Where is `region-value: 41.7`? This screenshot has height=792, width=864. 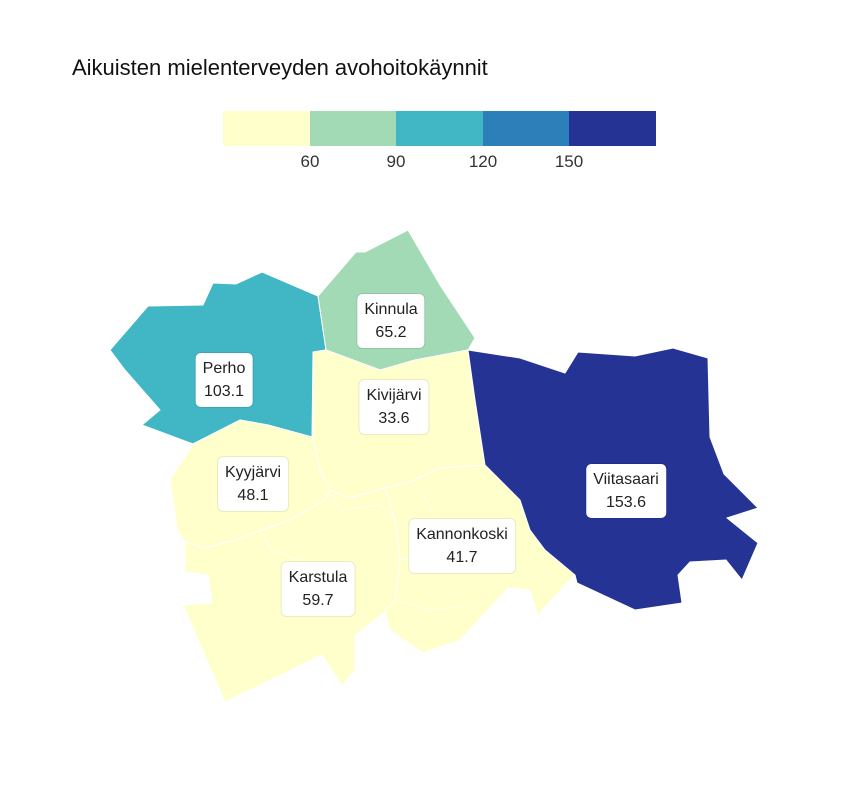 region-value: 41.7 is located at coordinates (462, 557).